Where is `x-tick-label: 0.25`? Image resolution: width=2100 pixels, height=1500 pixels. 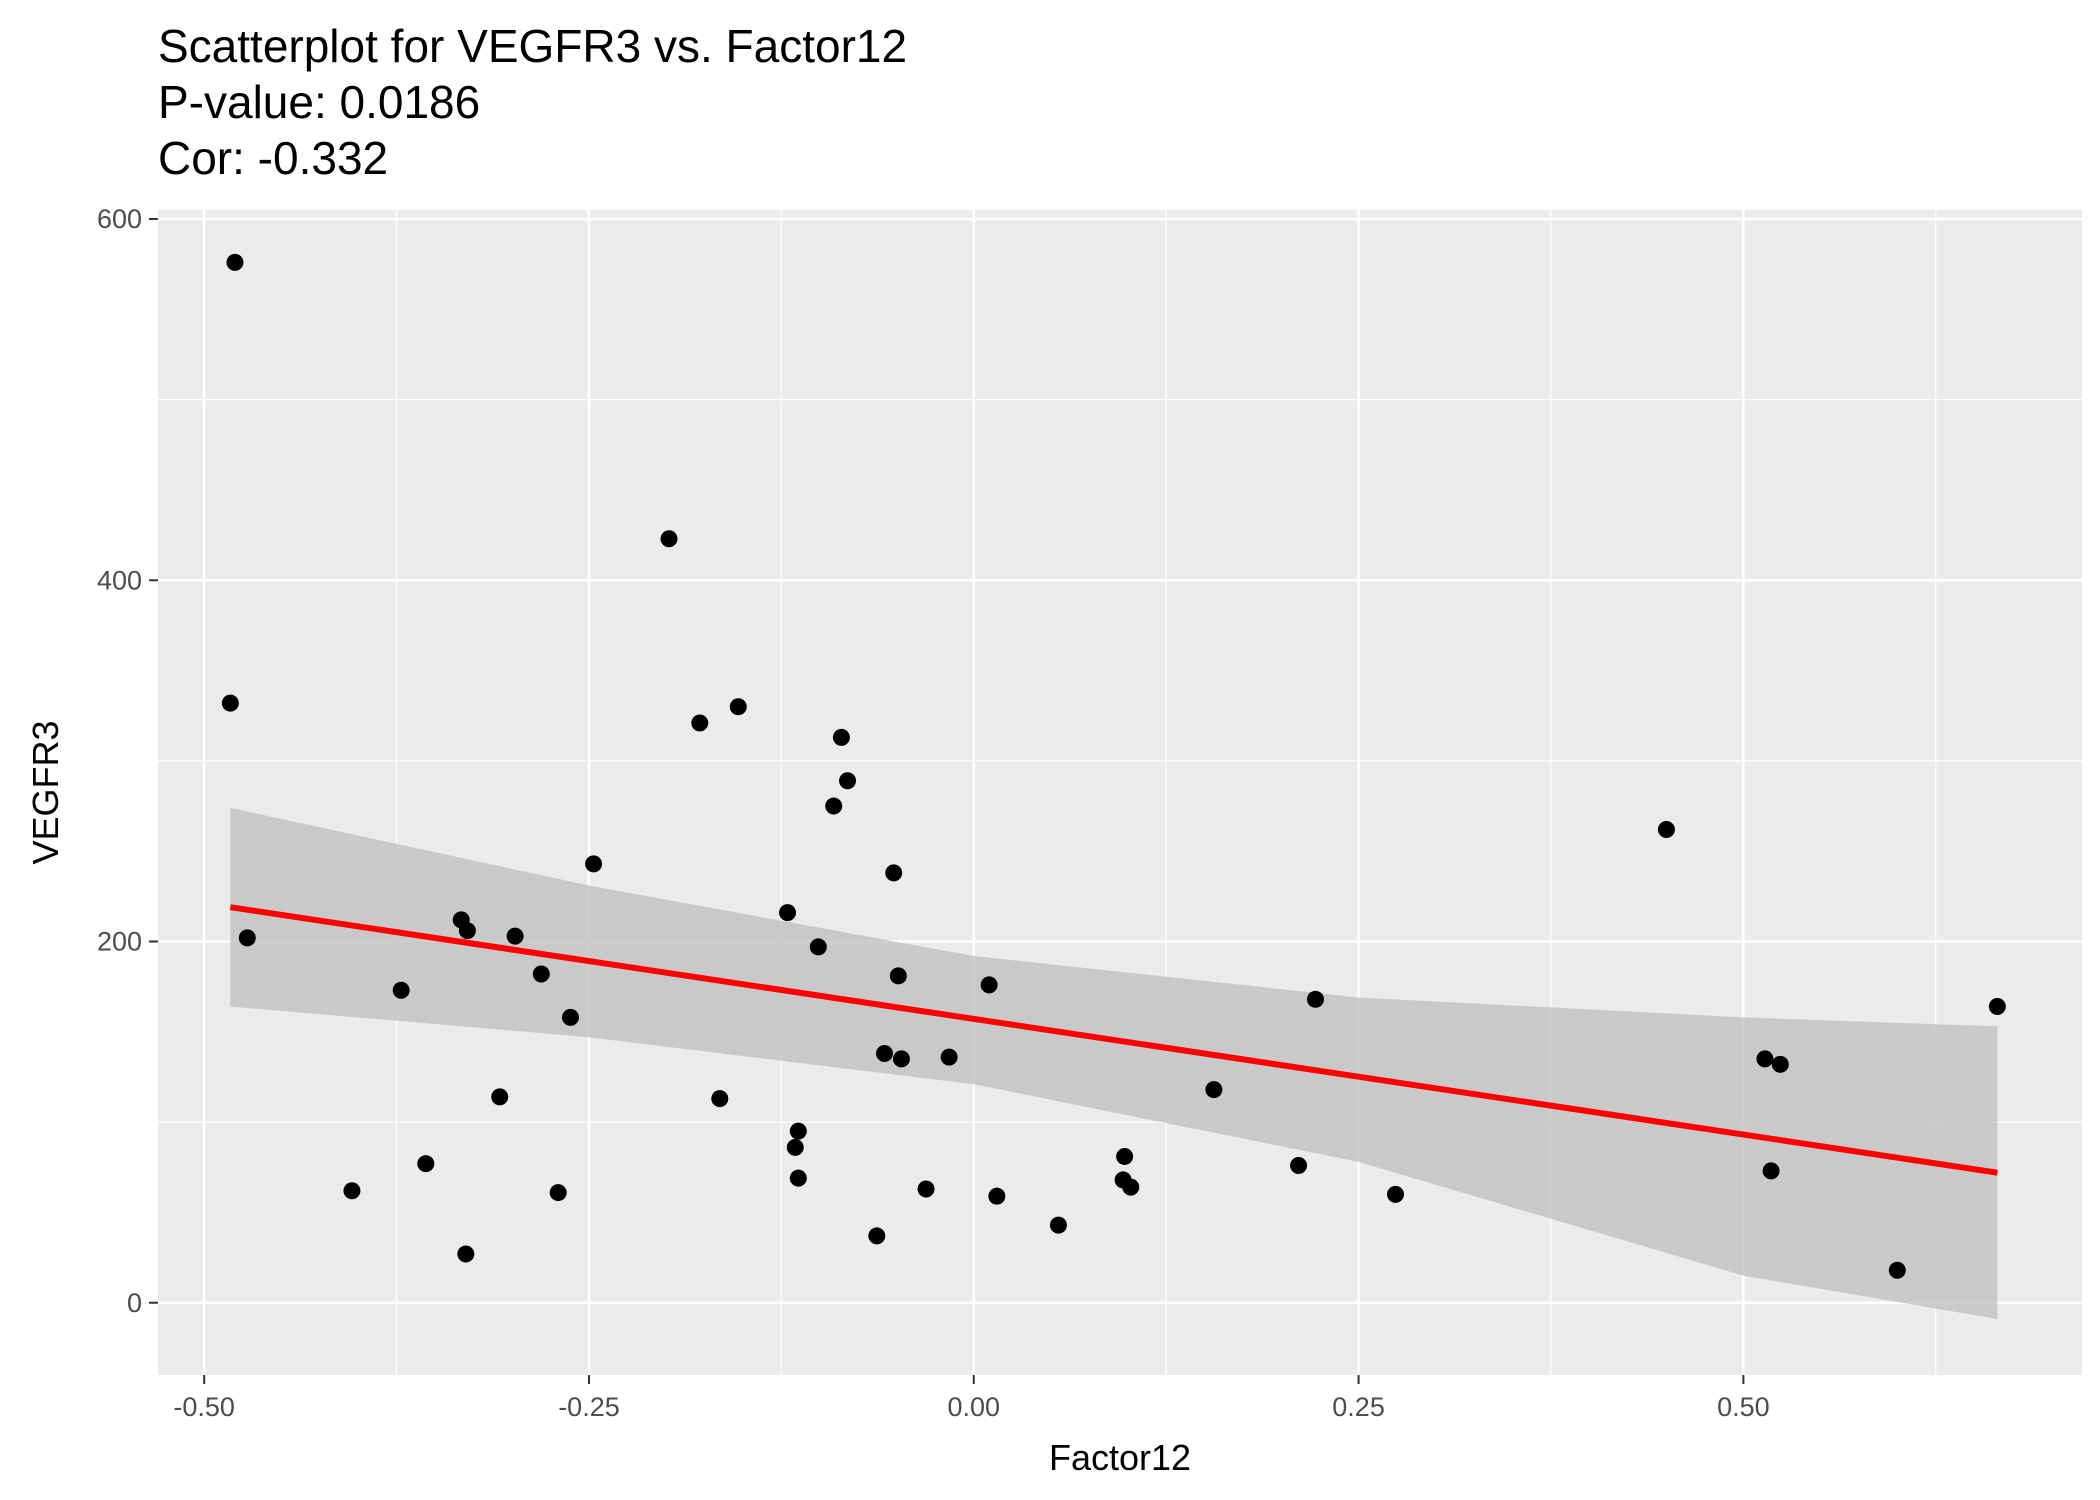 x-tick-label: 0.25 is located at coordinates (1358, 1407).